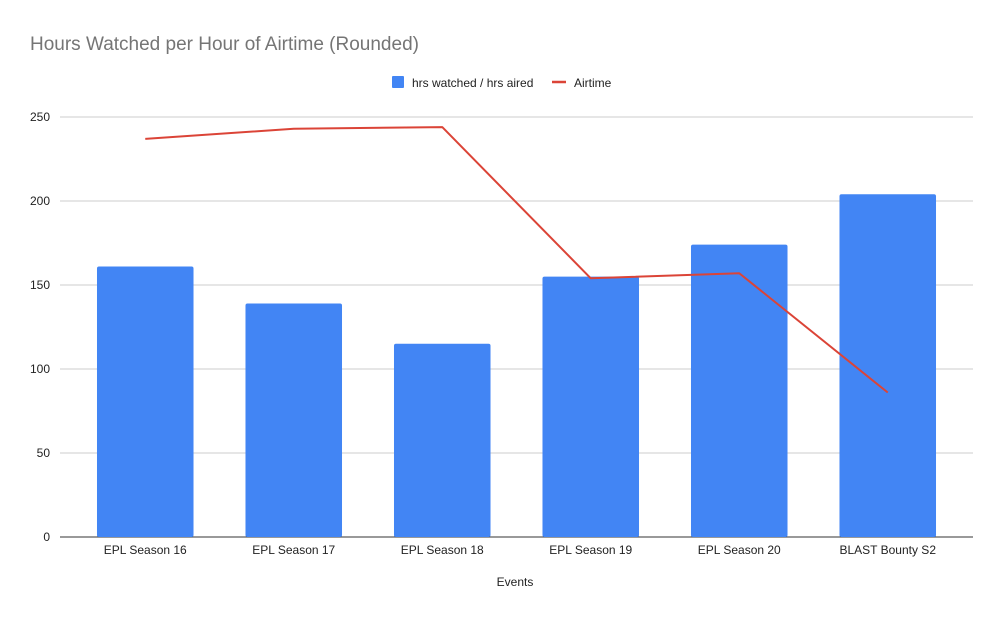  I want to click on y-tick-label: 0, so click(46, 537).